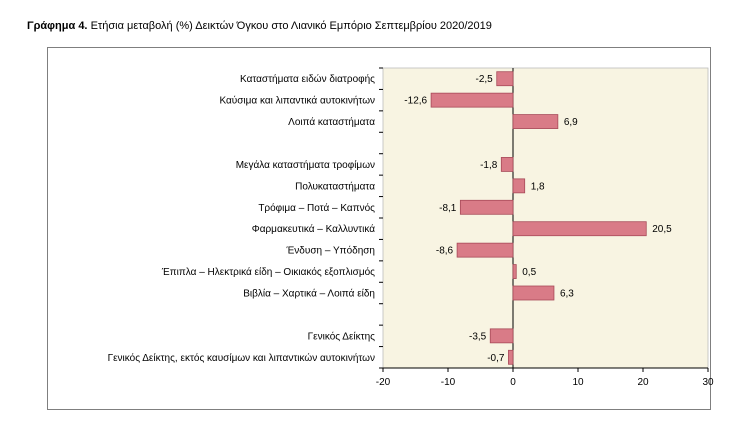  I want to click on category-label: Καταστήματα ειδών διατροφής, so click(307, 79).